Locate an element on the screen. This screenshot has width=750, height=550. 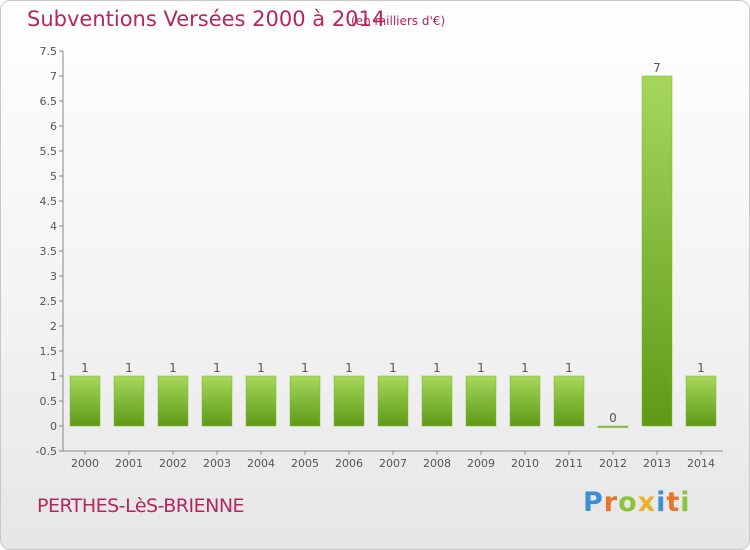
y-tick-label: 1.5 is located at coordinates (49, 351).